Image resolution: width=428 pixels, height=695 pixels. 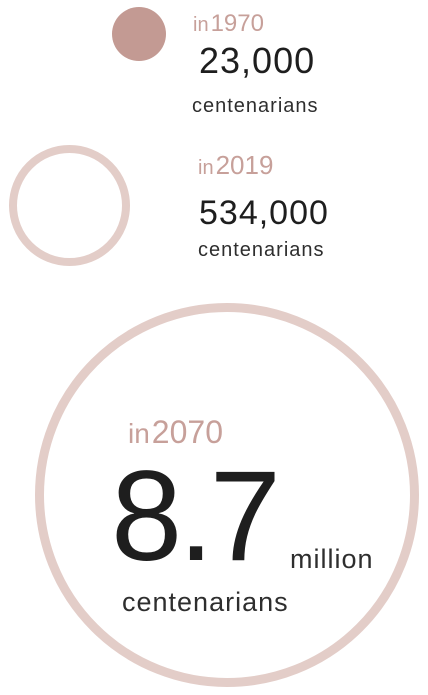 I want to click on year-value: 2070, so click(x=187, y=432).